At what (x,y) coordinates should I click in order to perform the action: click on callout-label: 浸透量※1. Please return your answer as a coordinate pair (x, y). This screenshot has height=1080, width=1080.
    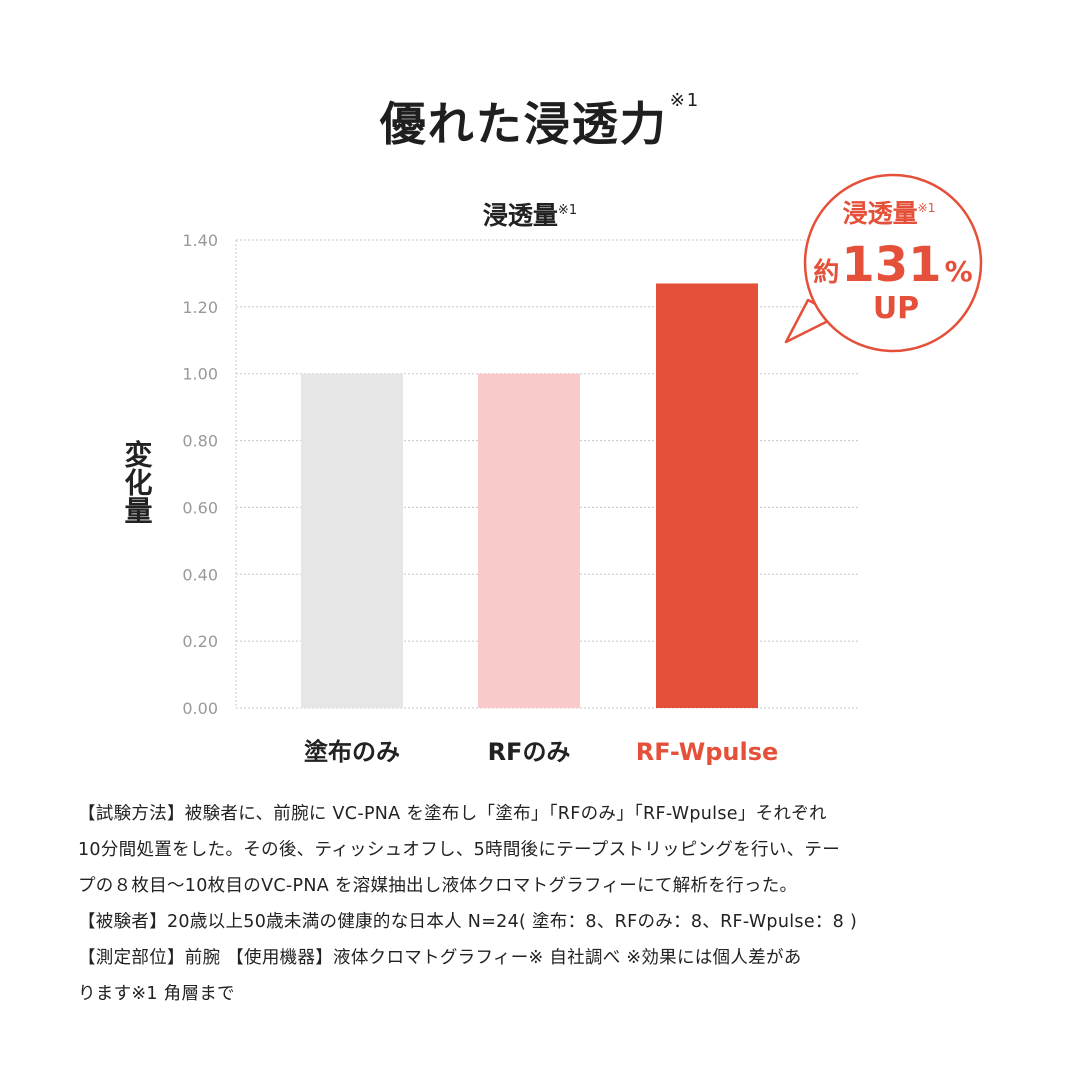
    Looking at the image, I should click on (889, 213).